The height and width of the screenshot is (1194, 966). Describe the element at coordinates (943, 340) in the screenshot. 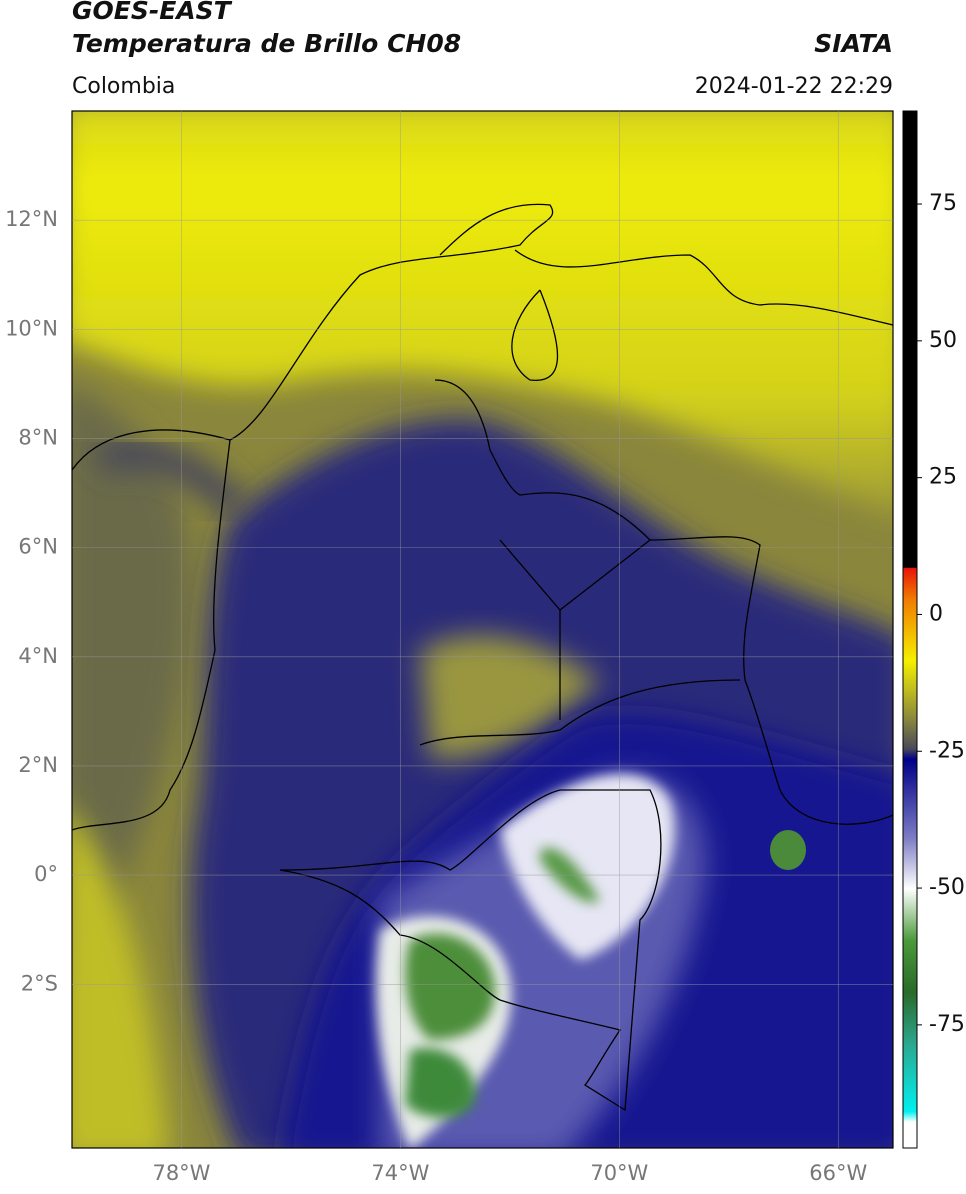

I see `colorbar-tick-label: 50` at that location.